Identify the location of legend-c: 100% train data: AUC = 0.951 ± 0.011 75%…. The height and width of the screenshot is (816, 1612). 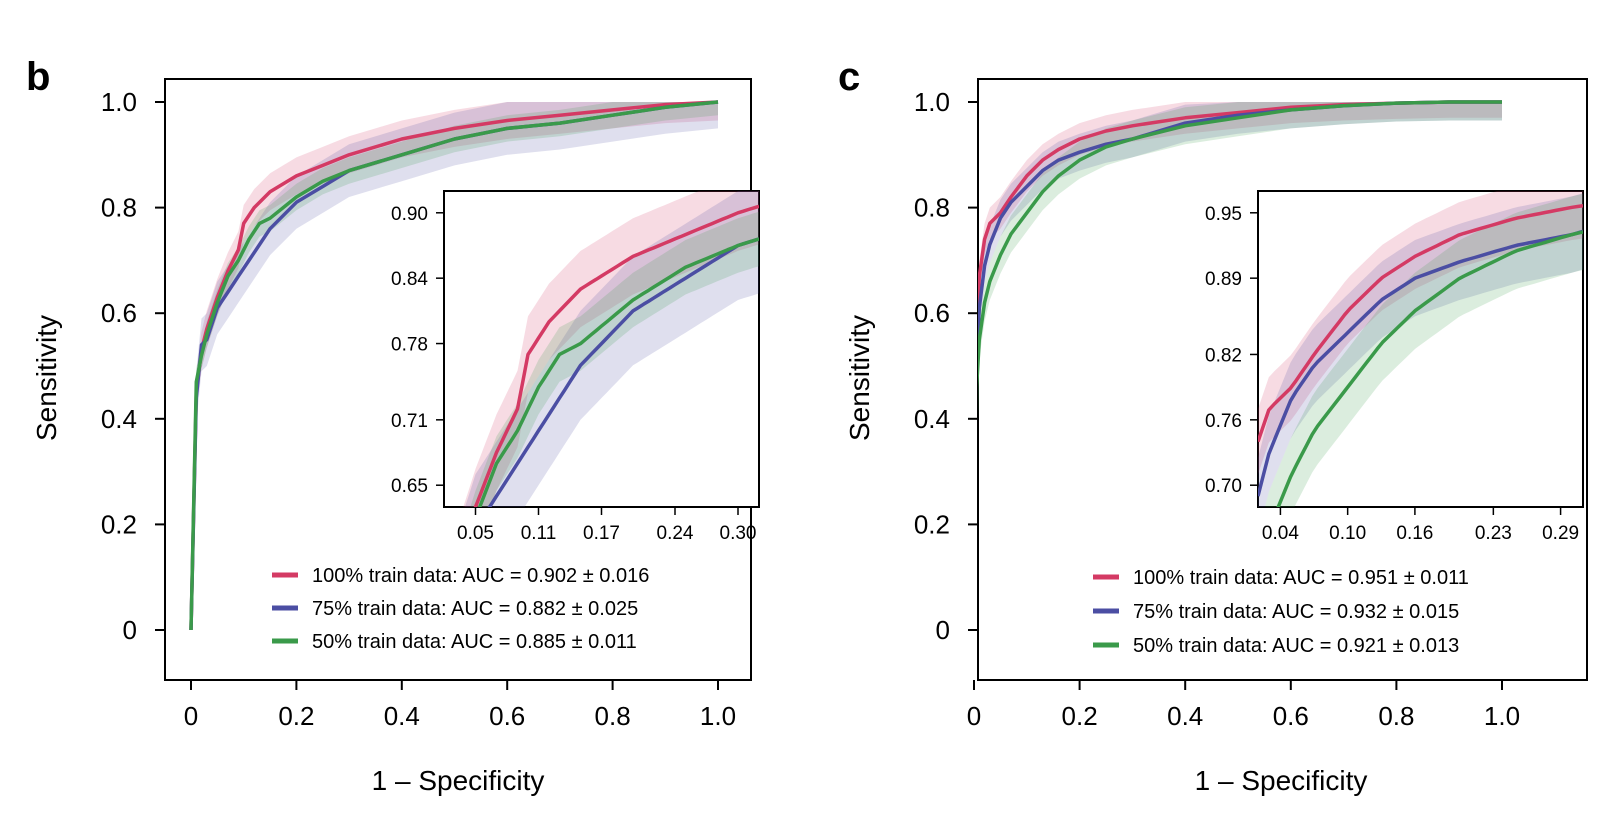
(1281, 612).